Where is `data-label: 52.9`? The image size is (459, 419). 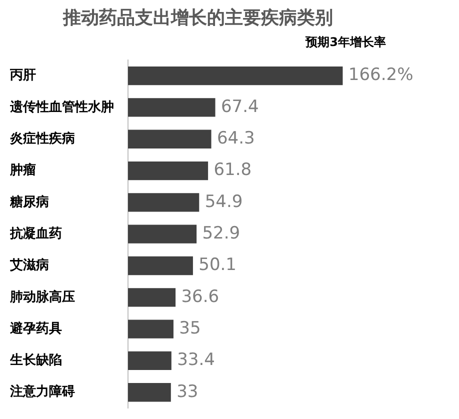
data-label: 52.9 is located at coordinates (221, 234).